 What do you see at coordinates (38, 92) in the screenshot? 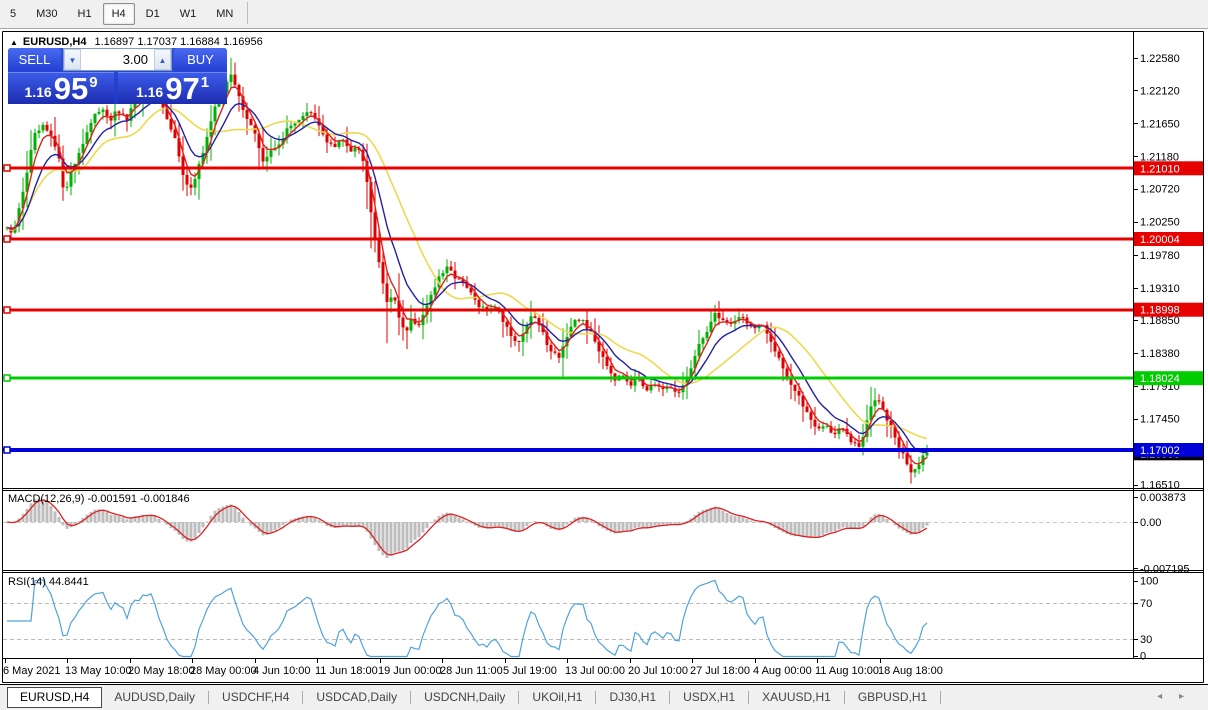
I see `bid-price-prefix: 1.16` at bounding box center [38, 92].